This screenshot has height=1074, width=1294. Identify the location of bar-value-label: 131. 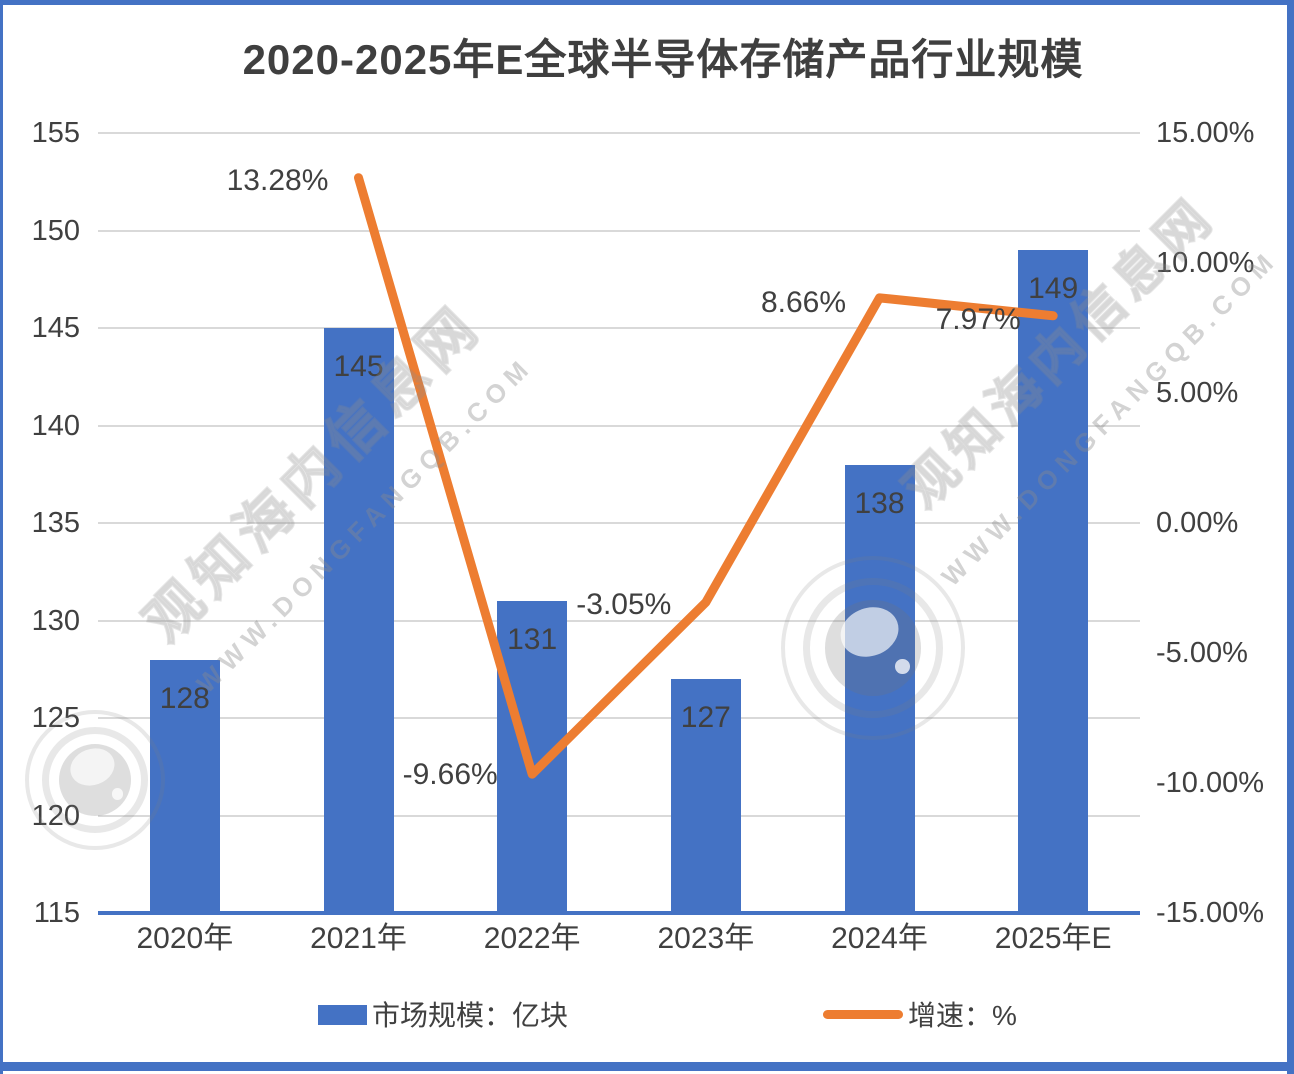
(532, 639).